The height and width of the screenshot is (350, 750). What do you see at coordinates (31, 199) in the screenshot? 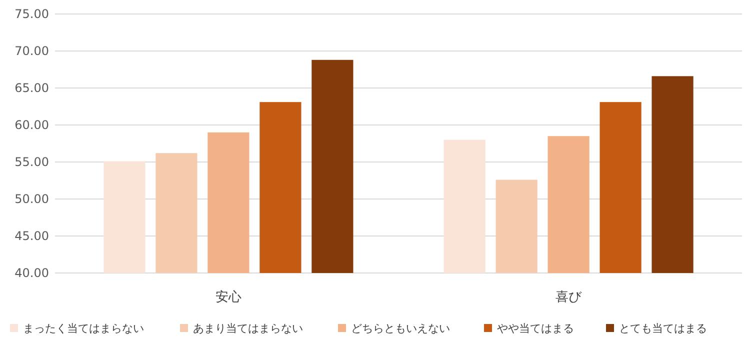
I see `y-tick-label: 50.00` at bounding box center [31, 199].